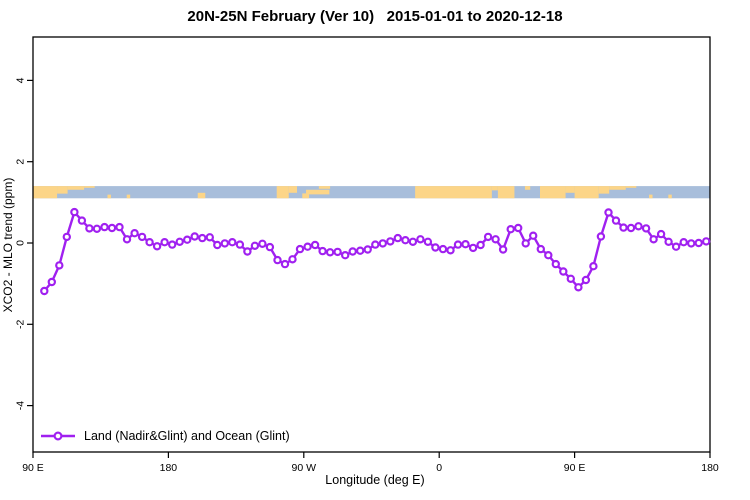  Describe the element at coordinates (21, 162) in the screenshot. I see `y-tick-label: 2` at that location.